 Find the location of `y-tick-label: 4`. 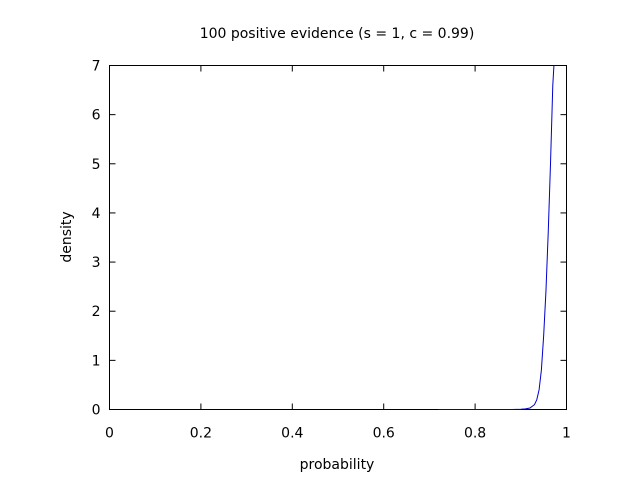

y-tick-label: 4 is located at coordinates (96, 214).